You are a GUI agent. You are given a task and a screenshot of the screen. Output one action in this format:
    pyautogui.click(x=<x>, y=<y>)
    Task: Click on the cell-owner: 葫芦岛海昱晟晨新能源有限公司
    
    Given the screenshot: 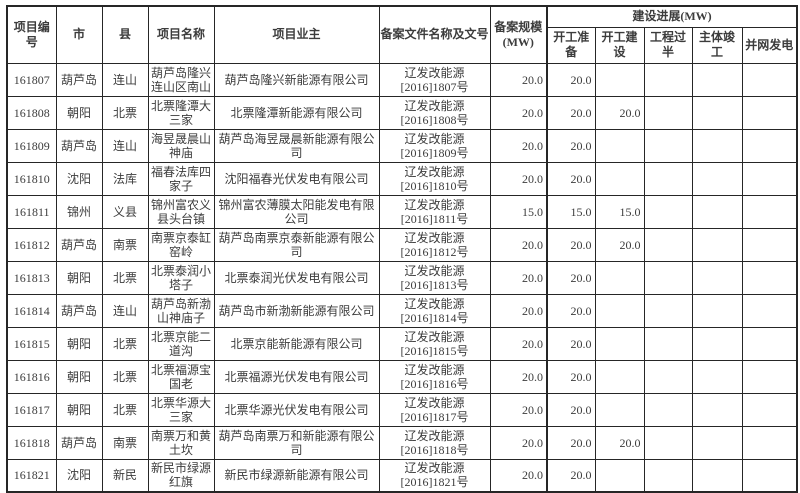 What is the action you would take?
    pyautogui.click(x=296, y=145)
    